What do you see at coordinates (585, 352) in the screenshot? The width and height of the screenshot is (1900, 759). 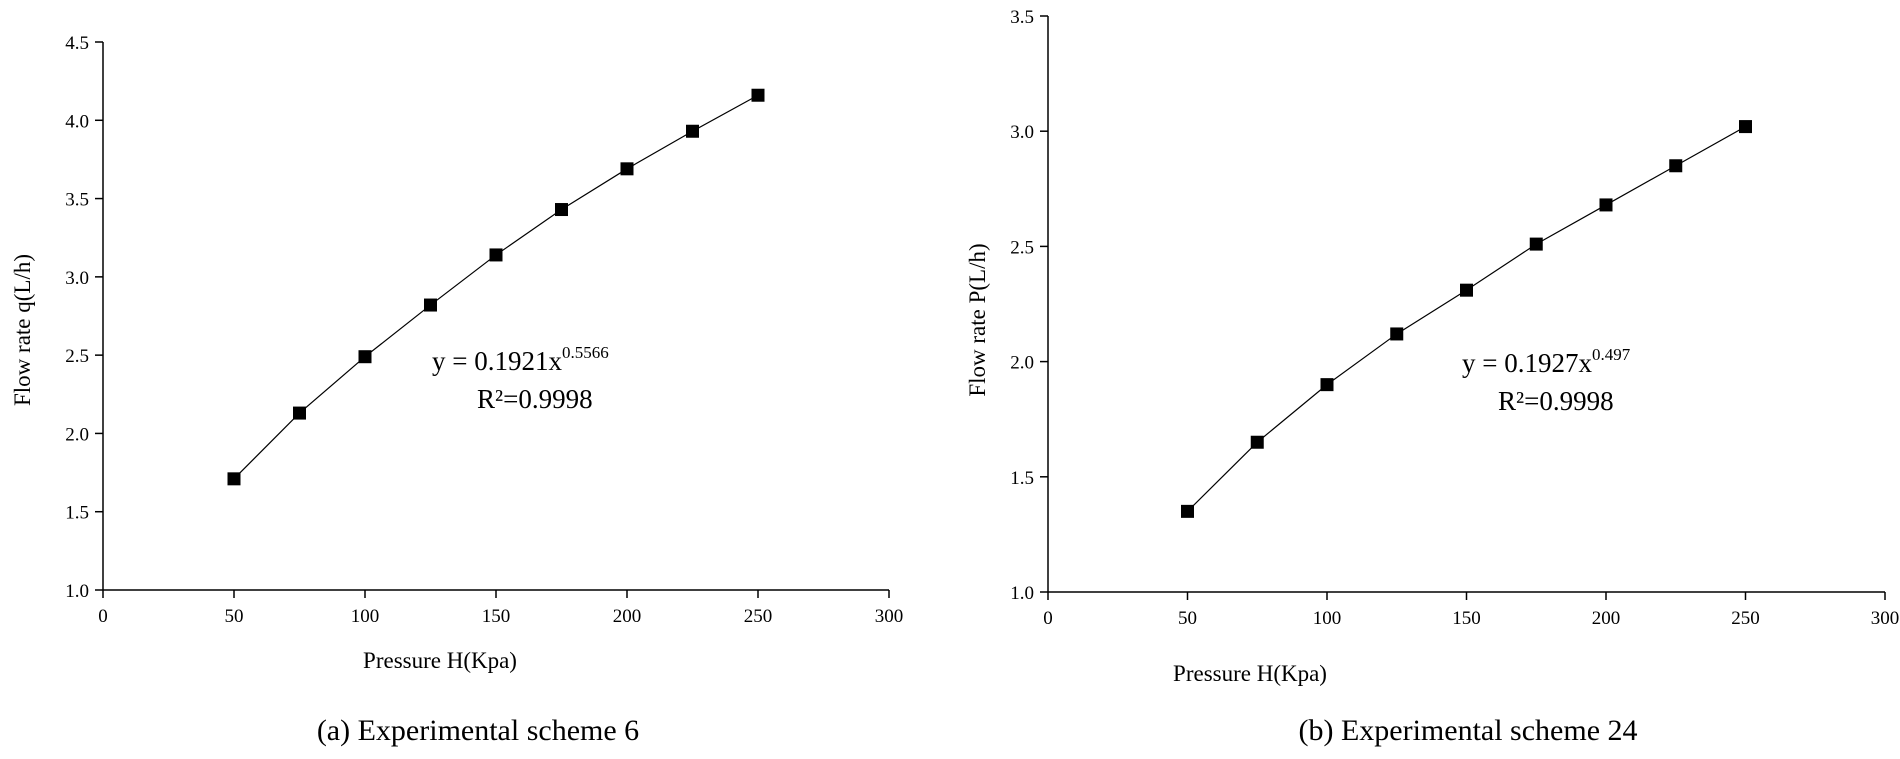 I see `fit-equation-exponent: 0.5566` at bounding box center [585, 352].